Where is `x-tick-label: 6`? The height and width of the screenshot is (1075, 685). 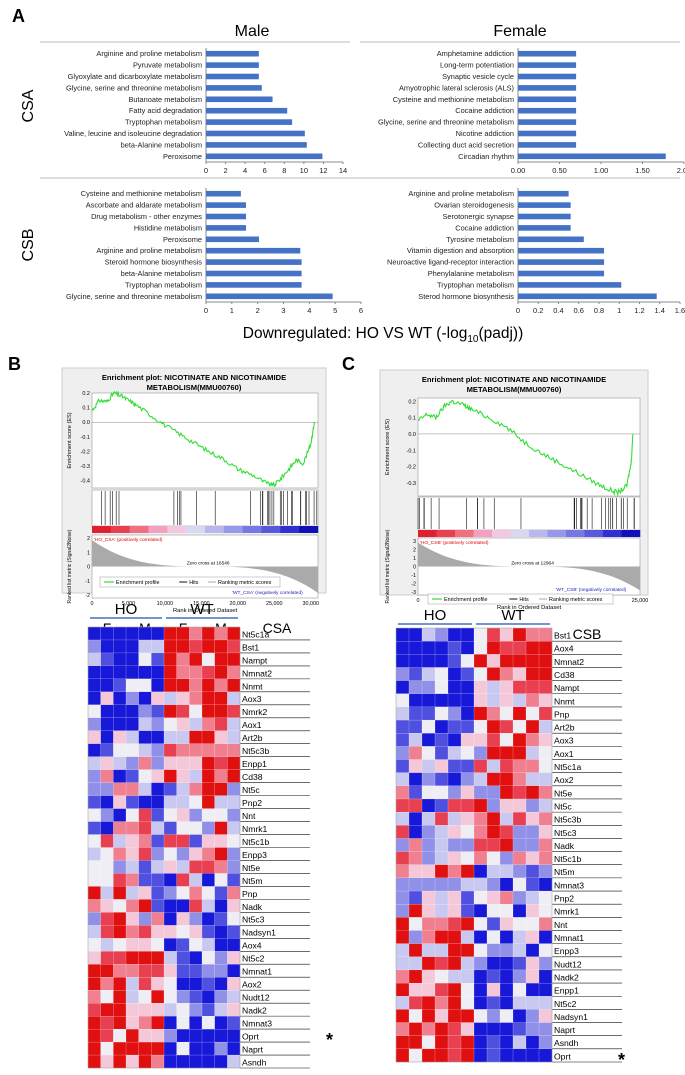
x-tick-label: 6 is located at coordinates (265, 170).